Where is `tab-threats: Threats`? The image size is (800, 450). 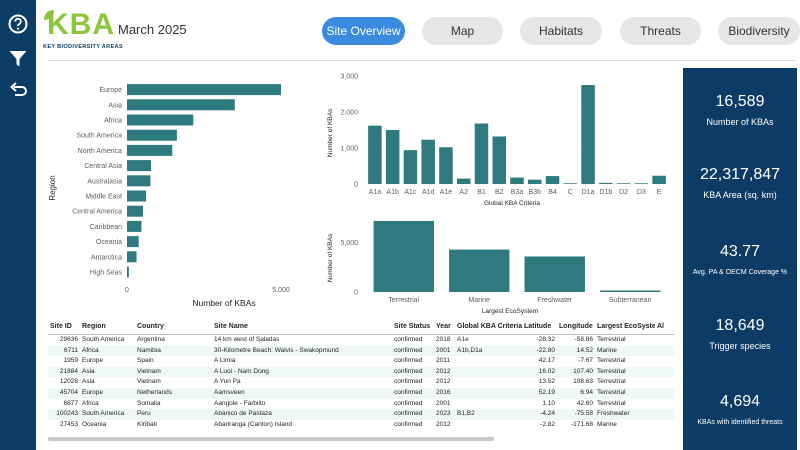
tab-threats: Threats is located at coordinates (660, 31).